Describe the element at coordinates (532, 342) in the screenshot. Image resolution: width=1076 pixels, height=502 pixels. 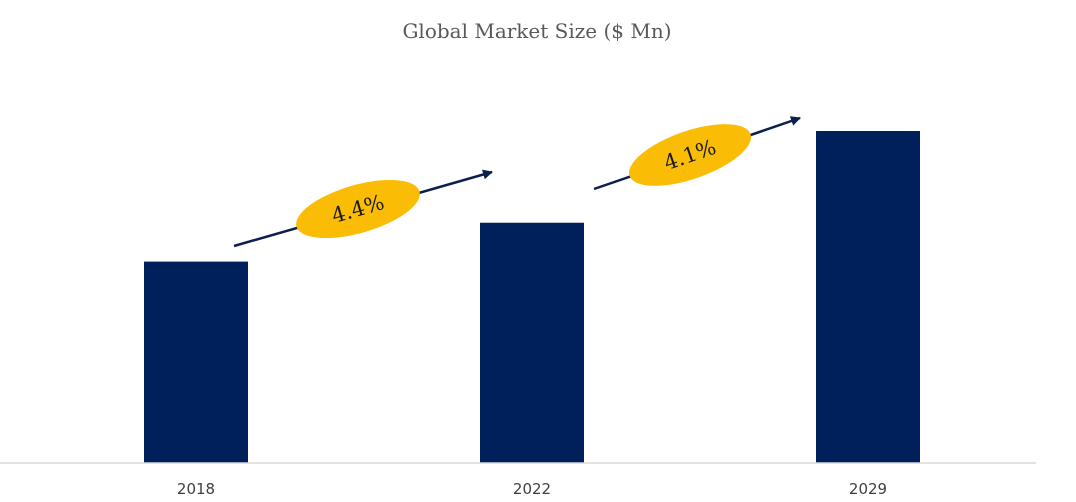
I see `bar-2022` at that location.